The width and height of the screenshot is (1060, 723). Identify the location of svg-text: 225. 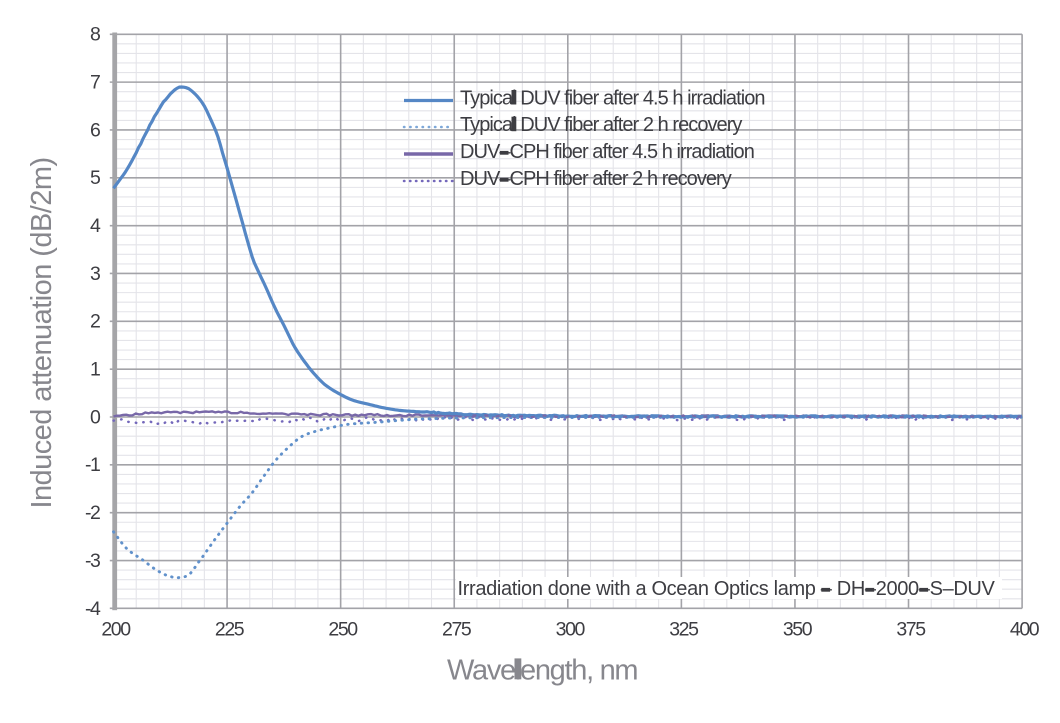
(230, 630).